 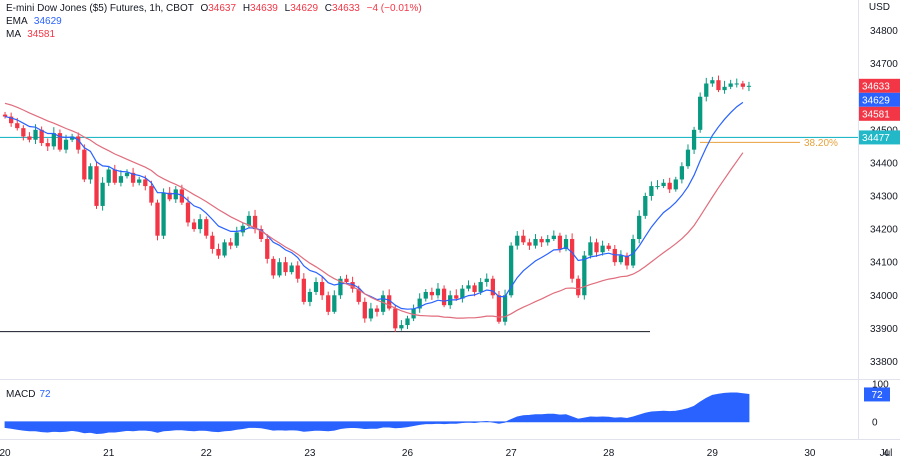 I want to click on legend-ema-label: EMA, so click(x=17, y=21).